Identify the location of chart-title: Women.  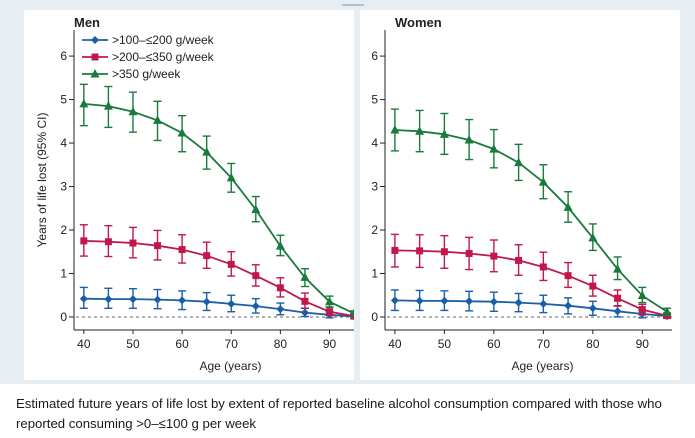
(418, 22).